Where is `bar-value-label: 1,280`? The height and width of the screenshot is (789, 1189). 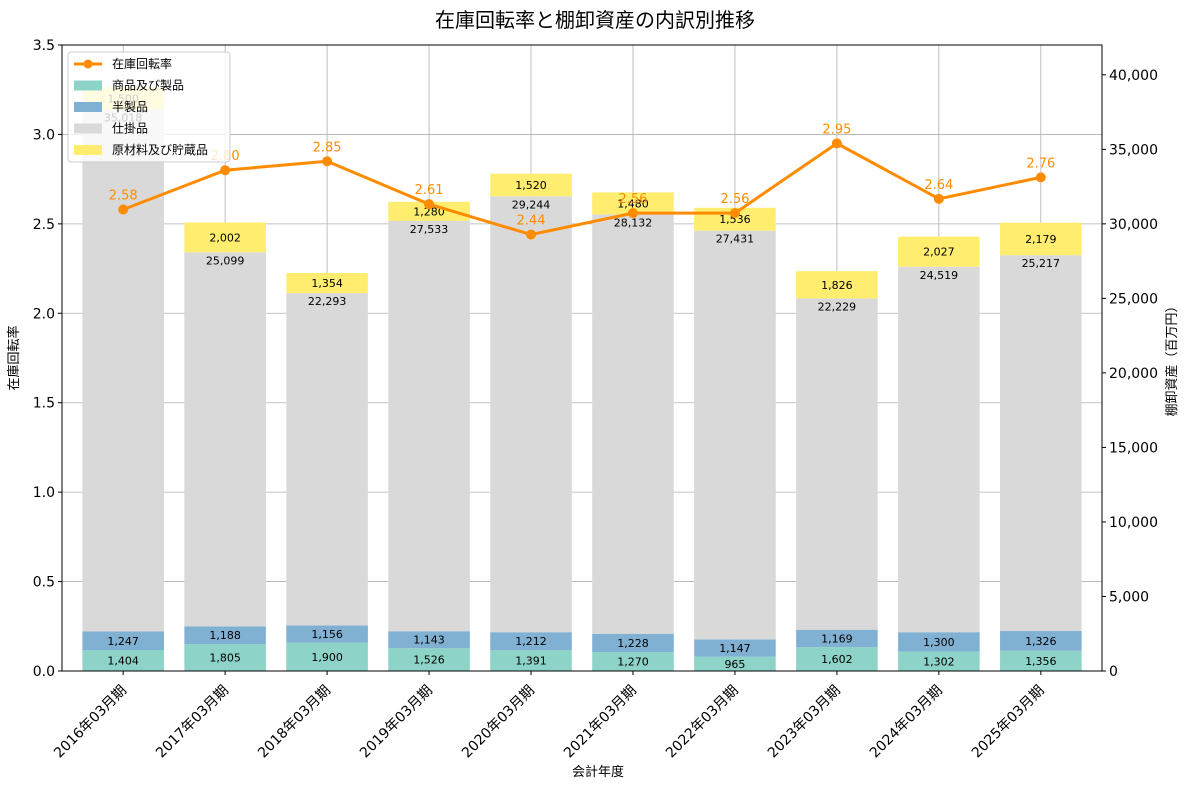 bar-value-label: 1,280 is located at coordinates (429, 211).